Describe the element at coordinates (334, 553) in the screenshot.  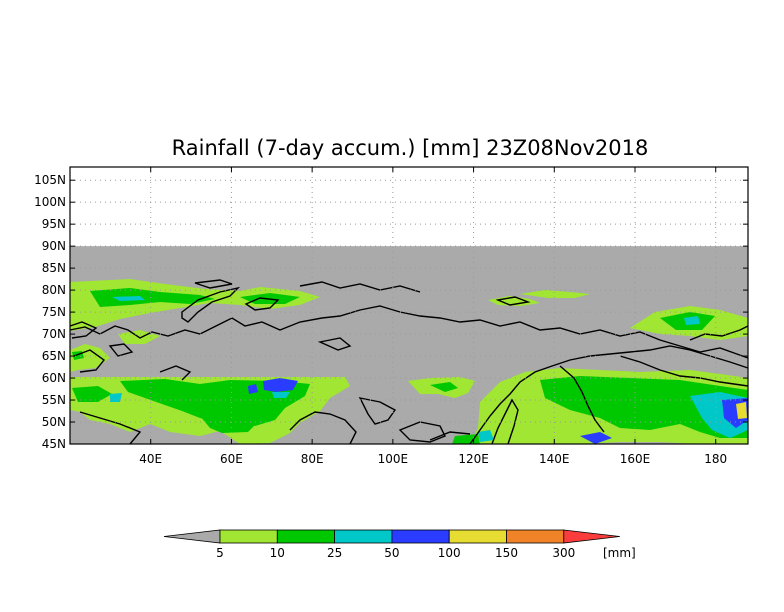
I see `legend-tick-label: 25` at that location.